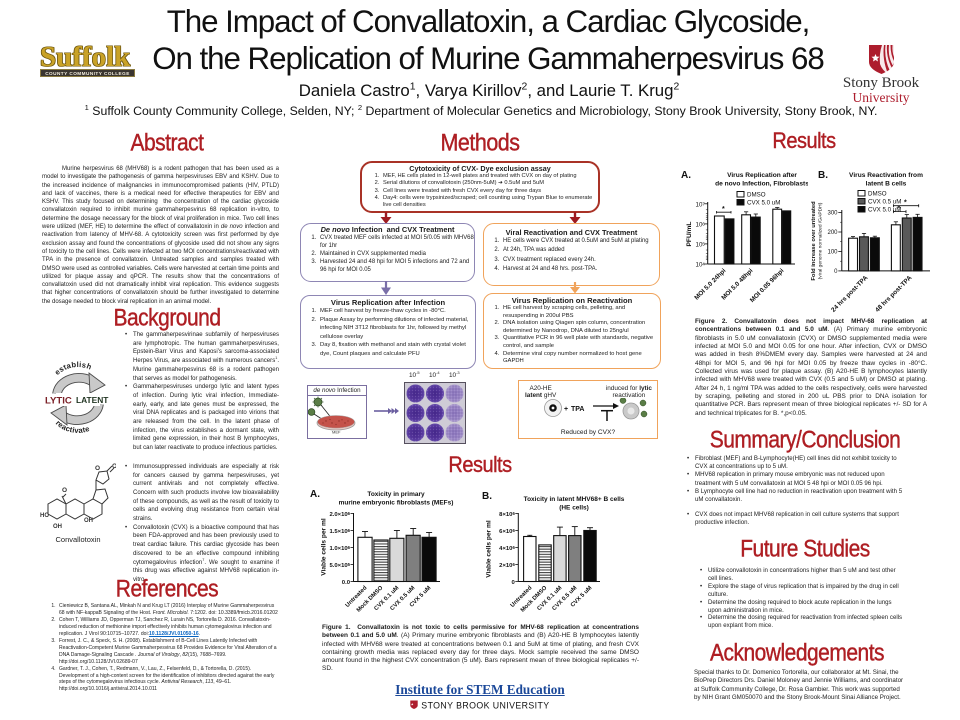 This screenshot has height=720, width=960. What do you see at coordinates (814, 241) in the screenshot?
I see `svg-text: Fold increase over untreated` at bounding box center [814, 241].